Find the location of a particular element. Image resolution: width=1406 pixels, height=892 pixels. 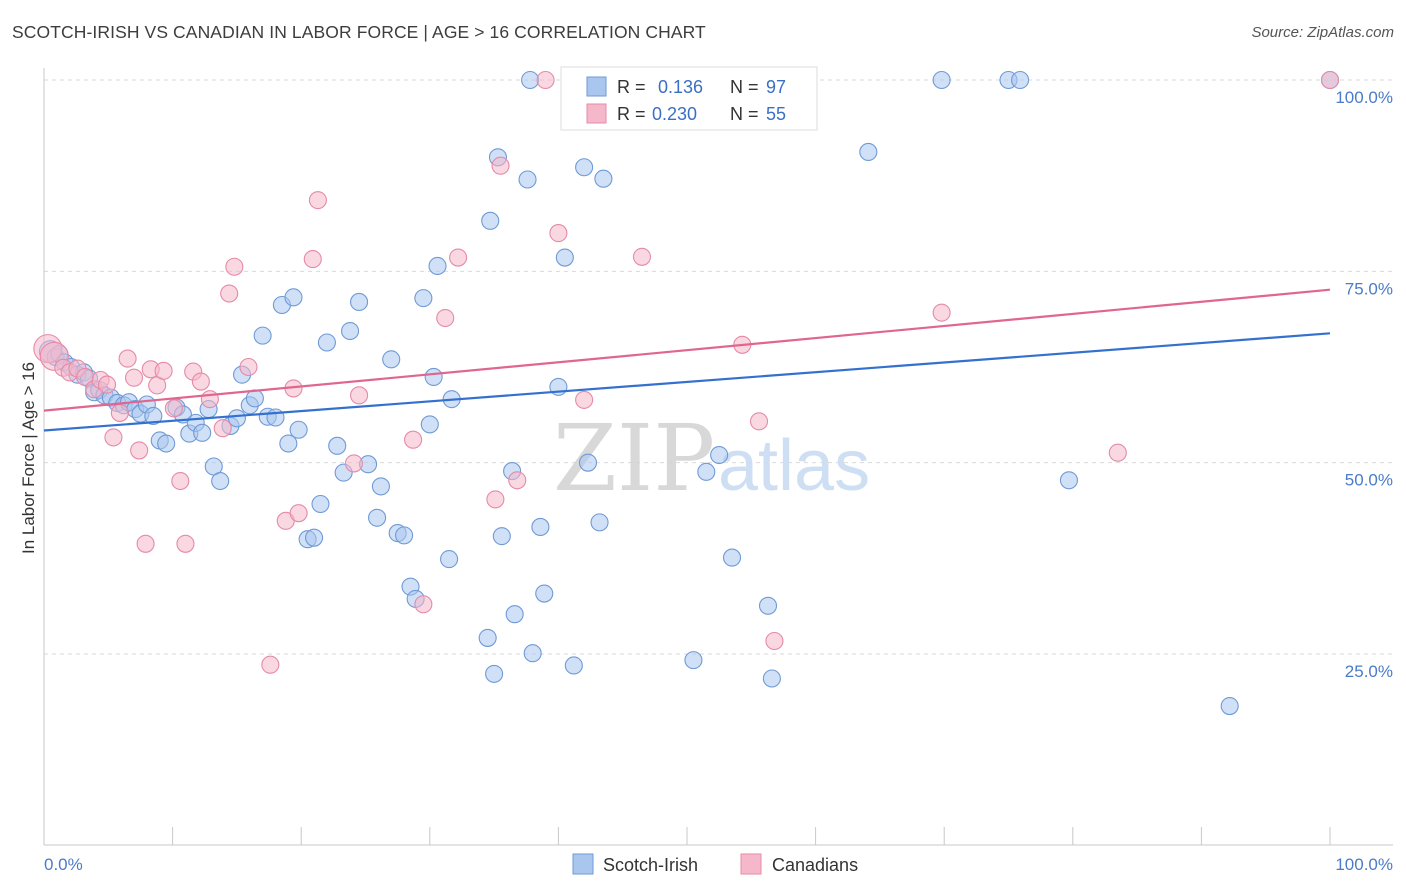

y-axis-label: In Labor Force | Age > 16 is located at coordinates (28, 458).